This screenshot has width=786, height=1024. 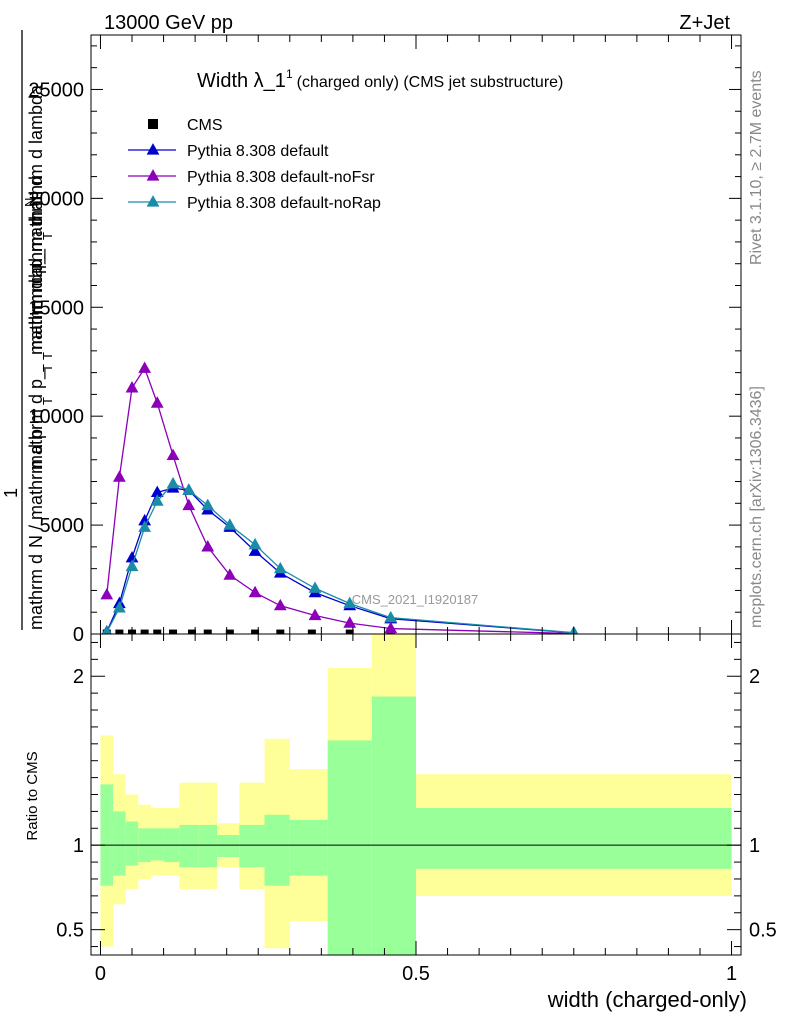 I want to click on y-tick-label: 15000, so click(x=56, y=308).